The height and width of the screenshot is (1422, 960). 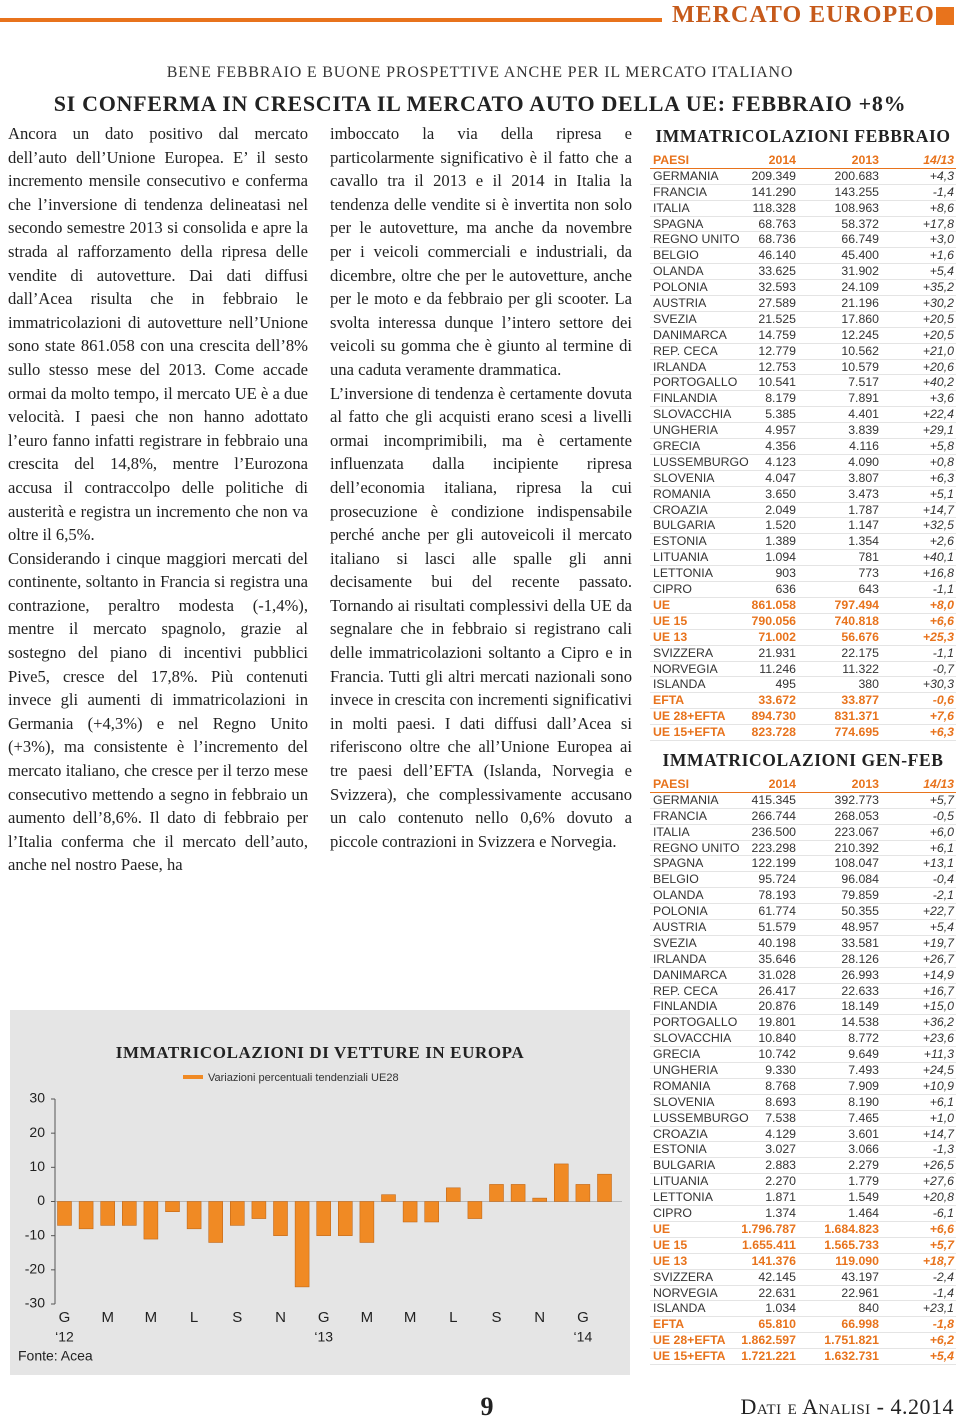 What do you see at coordinates (777, 1292) in the screenshot?
I see `table-cell: 22.631` at bounding box center [777, 1292].